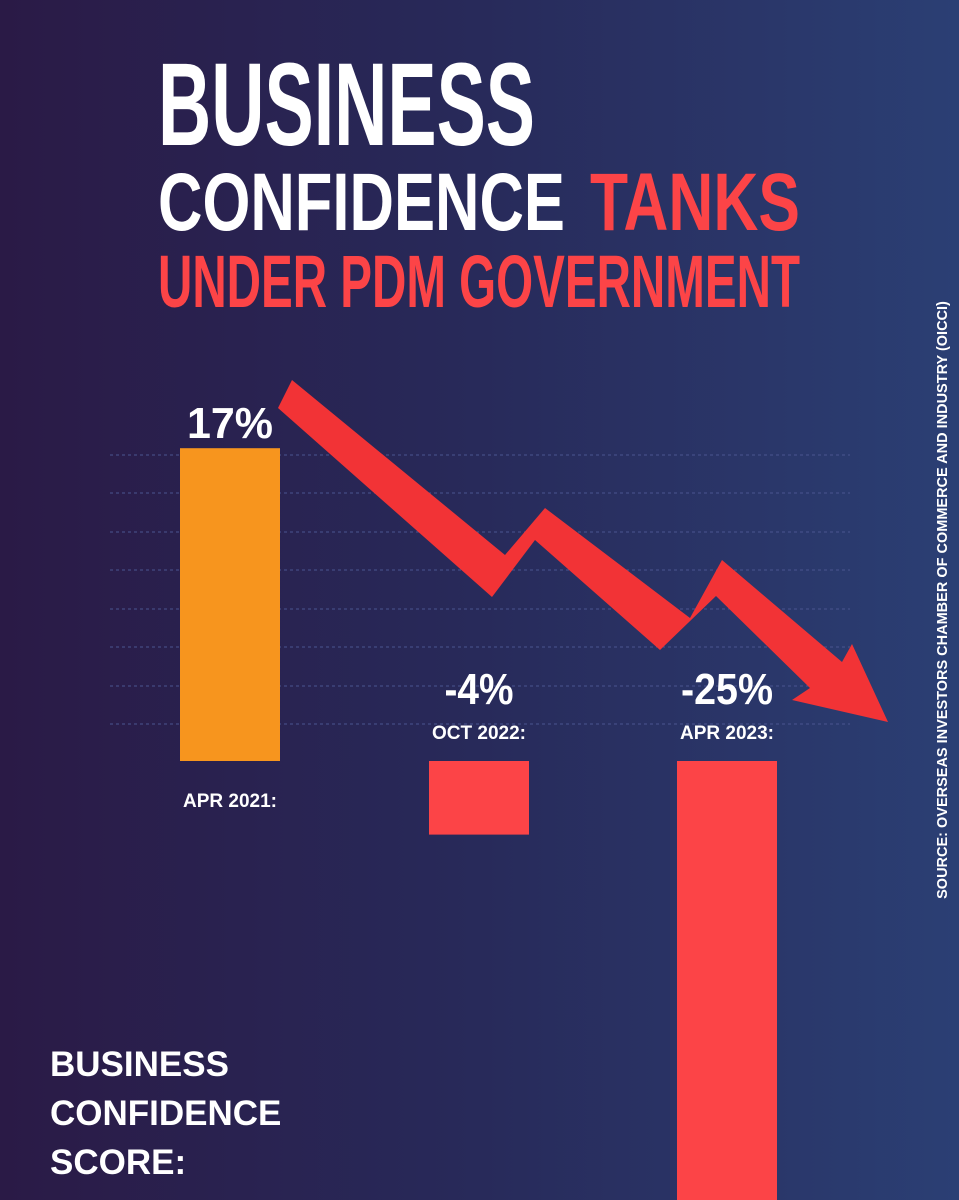  What do you see at coordinates (230, 423) in the screenshot?
I see `value-label: 17%` at bounding box center [230, 423].